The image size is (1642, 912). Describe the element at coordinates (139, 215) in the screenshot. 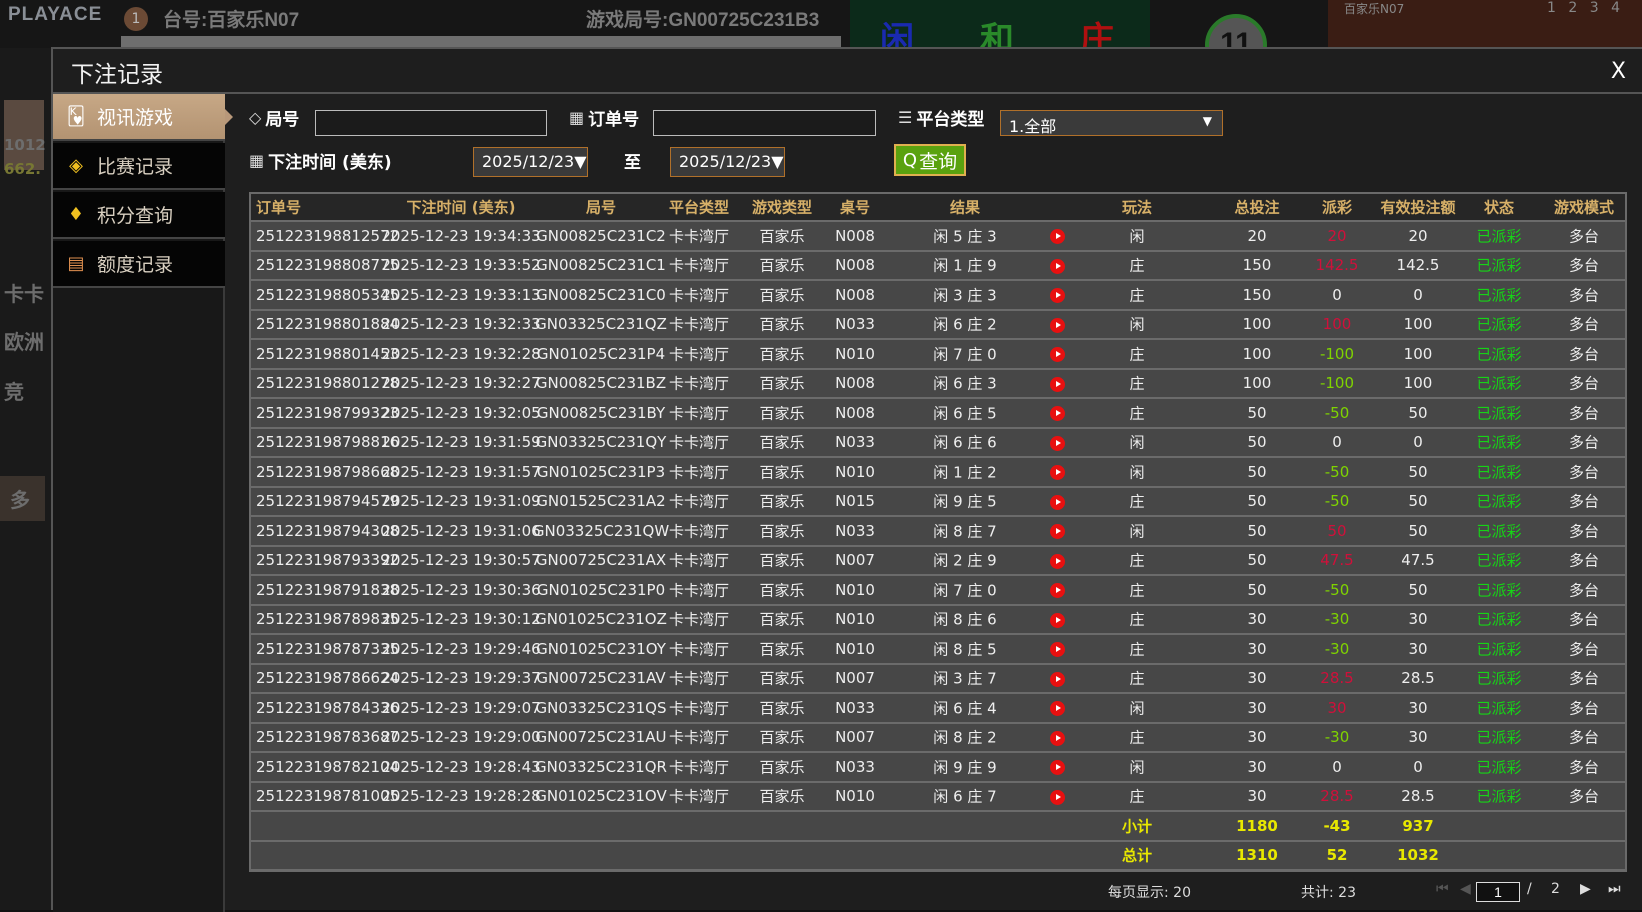

I see `sidebar-item-points: ♦ 积分查询` at that location.